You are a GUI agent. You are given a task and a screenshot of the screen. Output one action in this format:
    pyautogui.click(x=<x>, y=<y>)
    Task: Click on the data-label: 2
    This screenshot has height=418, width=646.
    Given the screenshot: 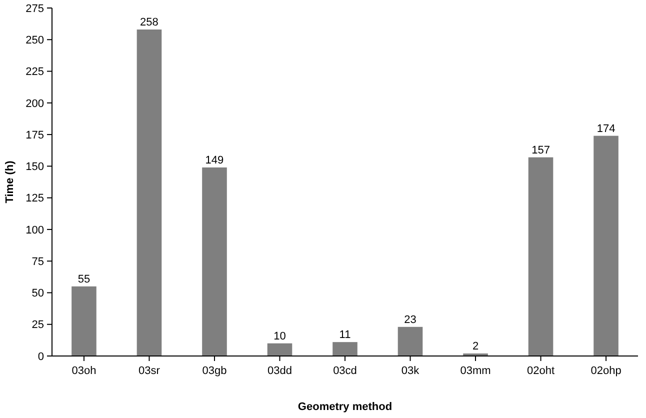 What is the action you would take?
    pyautogui.click(x=475, y=346)
    